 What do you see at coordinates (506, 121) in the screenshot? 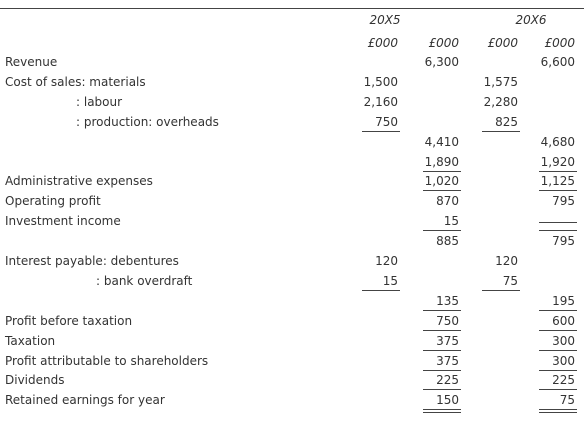
I see `cell-value: 825` at bounding box center [506, 121].